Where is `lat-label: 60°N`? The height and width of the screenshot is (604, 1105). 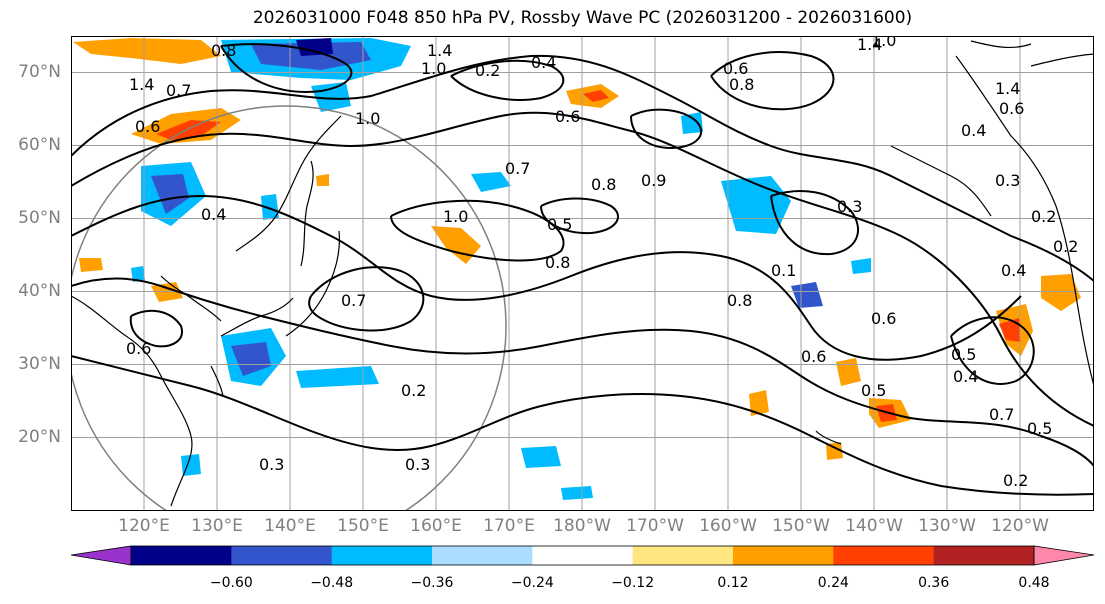 lat-label: 60°N is located at coordinates (39, 145).